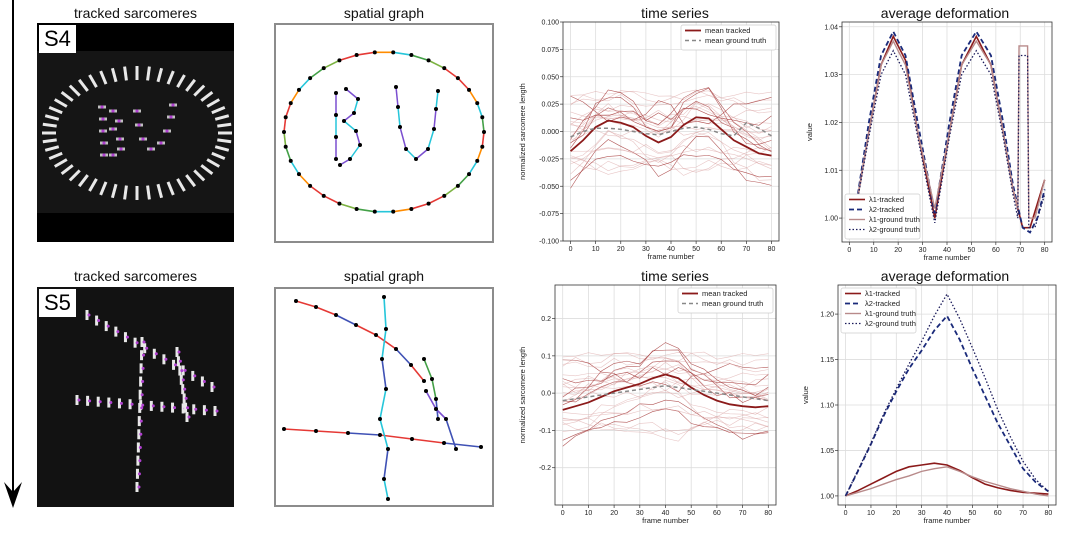  What do you see at coordinates (550, 132) in the screenshot?
I see `row1-ts-ytick-label: 0.000` at bounding box center [550, 132].